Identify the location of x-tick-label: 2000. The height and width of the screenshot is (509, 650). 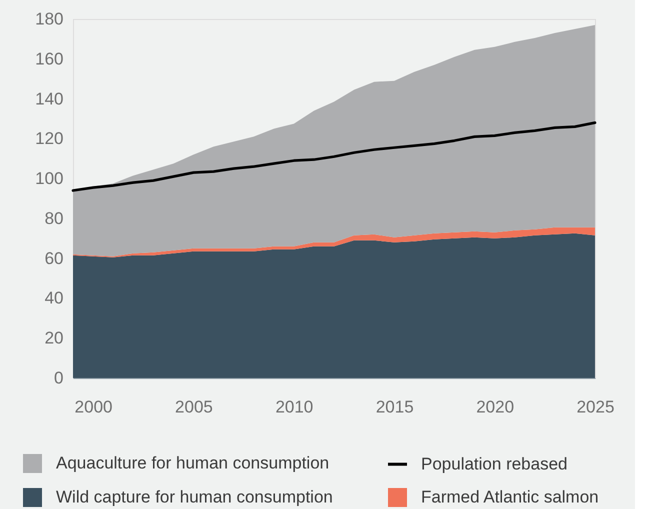
(93, 407).